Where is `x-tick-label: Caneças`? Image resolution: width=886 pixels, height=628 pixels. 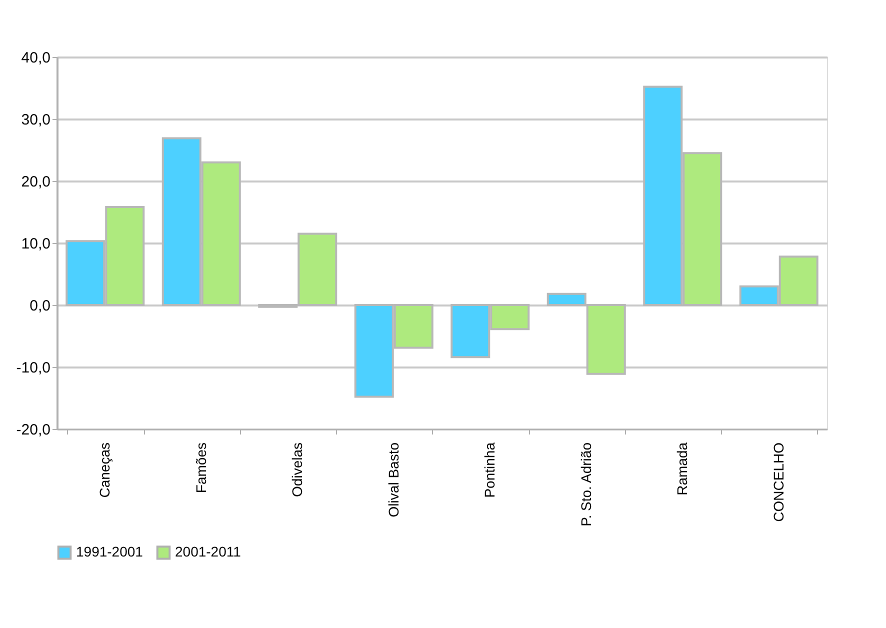 x-tick-label: Caneças is located at coordinates (104, 470).